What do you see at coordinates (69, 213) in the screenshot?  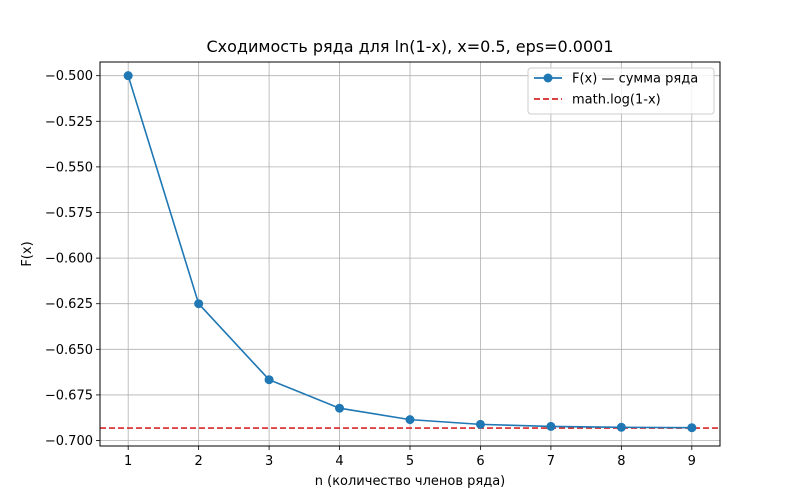 I see `y-tick-label: −0.575` at bounding box center [69, 213].